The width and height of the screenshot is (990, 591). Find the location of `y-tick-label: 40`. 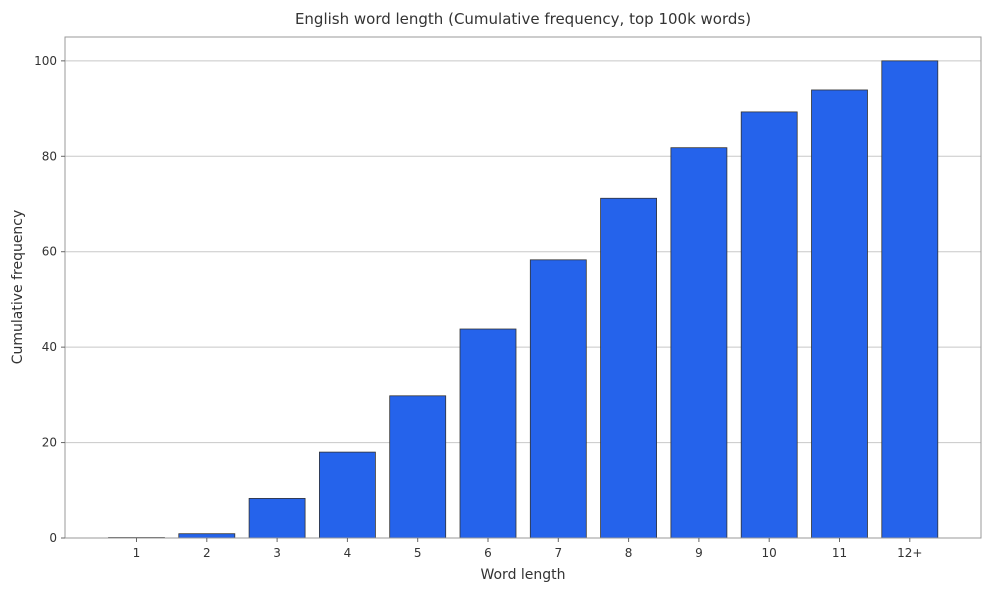

y-tick-label: 40 is located at coordinates (49, 347).